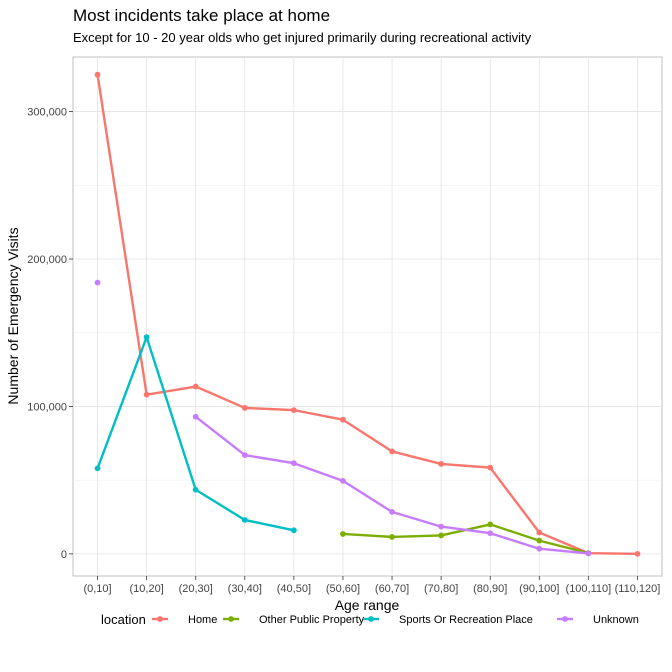 The width and height of the screenshot is (672, 672). I want to click on legend-label: Home, so click(202, 620).